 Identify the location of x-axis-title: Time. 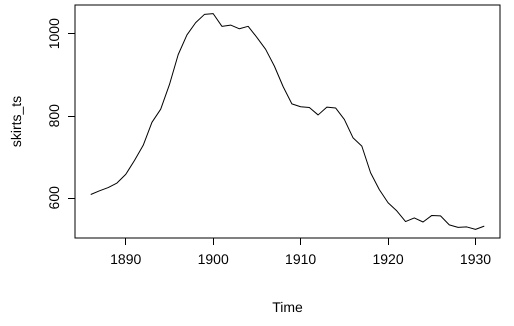
(288, 307).